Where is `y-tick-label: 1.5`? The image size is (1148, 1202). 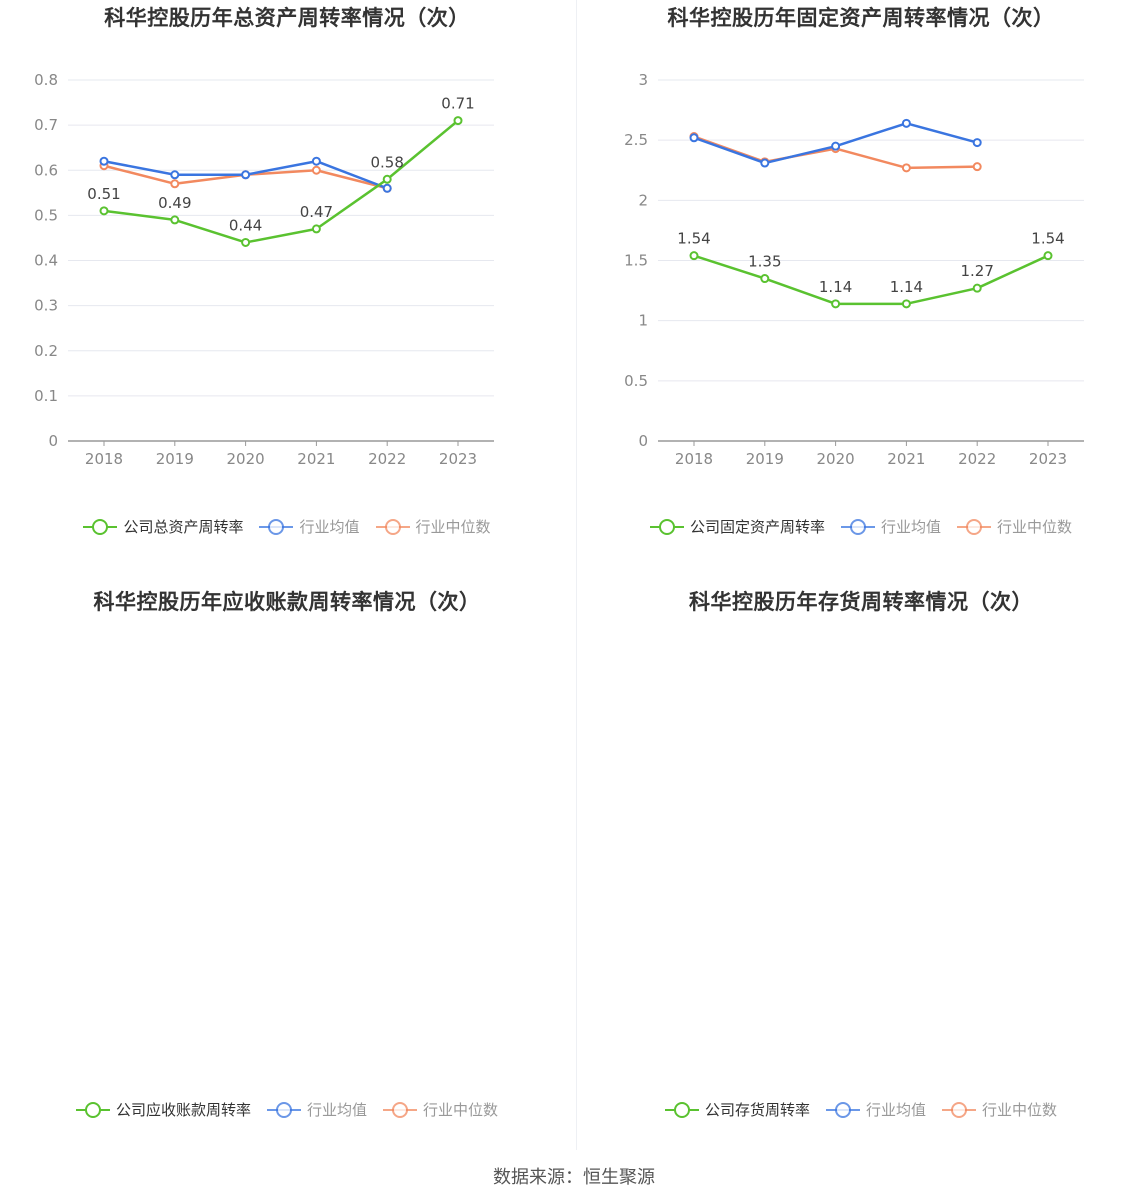 y-tick-label: 1.5 is located at coordinates (636, 261).